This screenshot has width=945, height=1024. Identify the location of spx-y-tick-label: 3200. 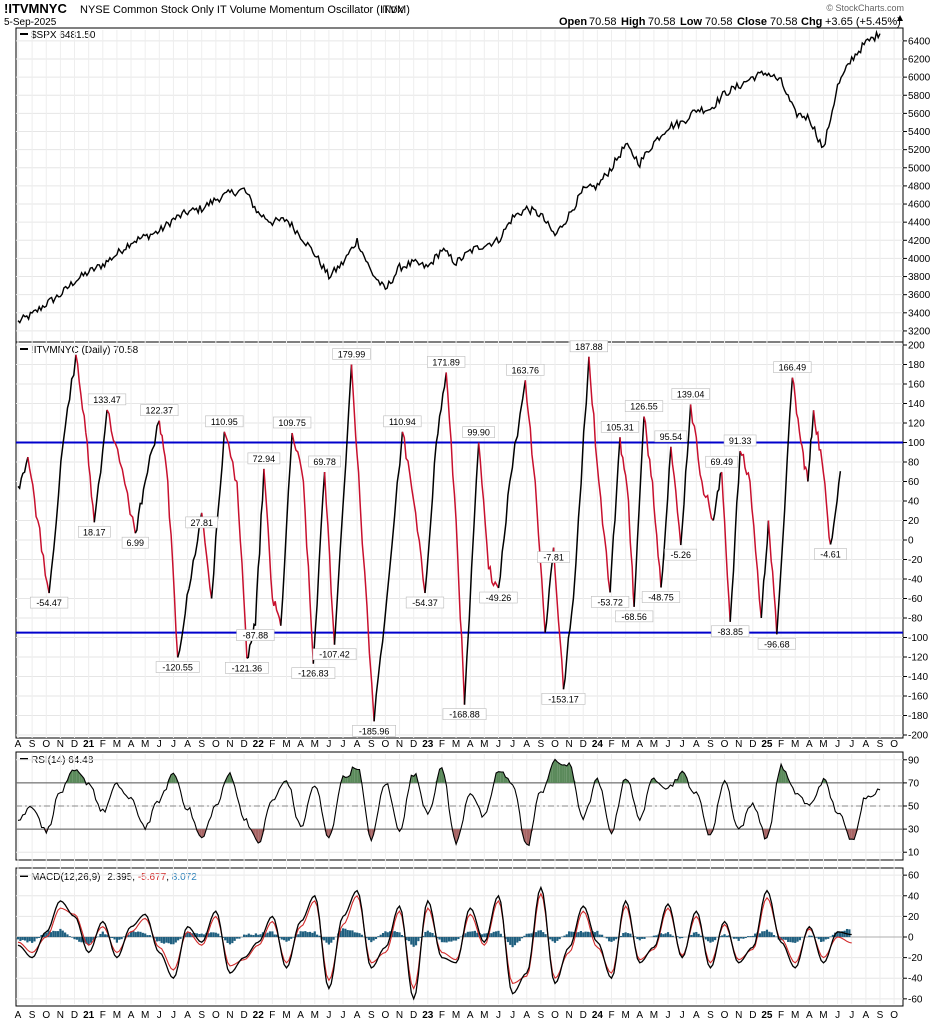
(919, 331).